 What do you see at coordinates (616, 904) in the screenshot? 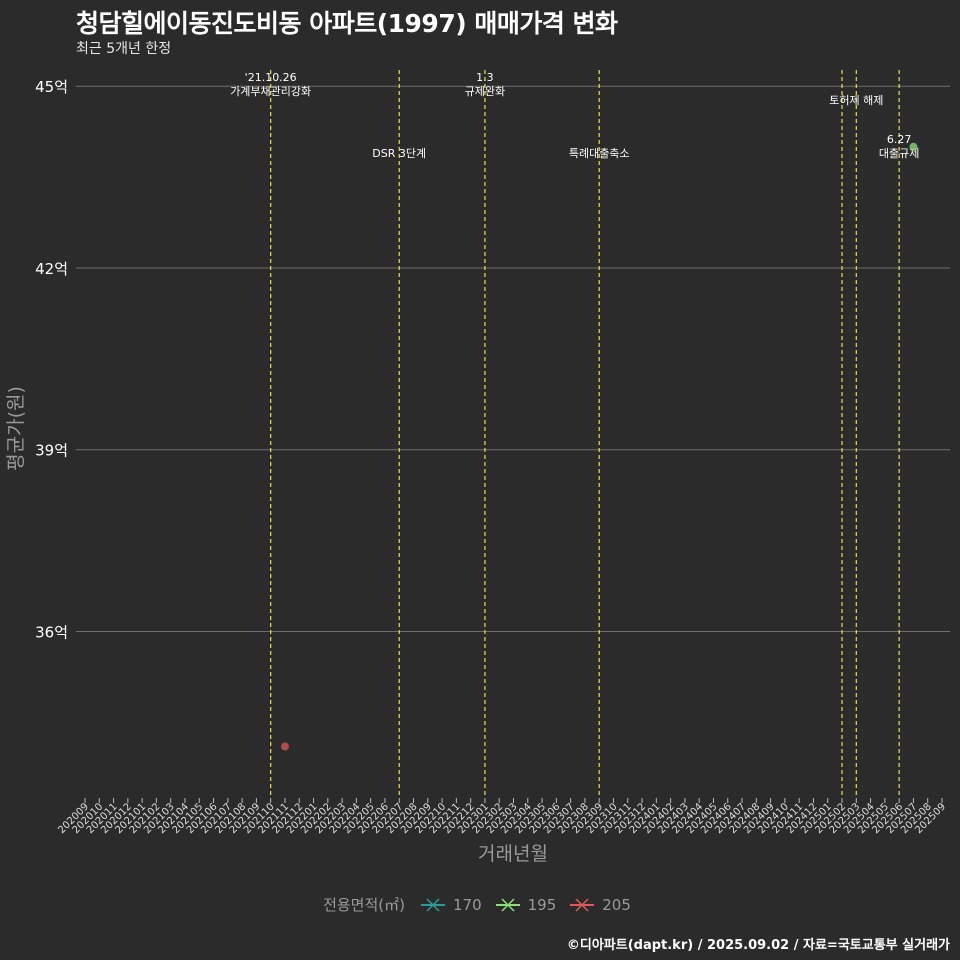
I see `legend-label-205: 205` at bounding box center [616, 904].